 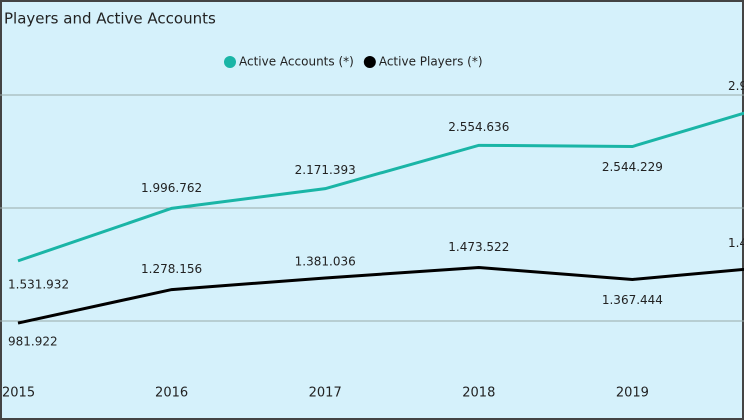 I want to click on data-label: 1.367.444, so click(x=632, y=300).